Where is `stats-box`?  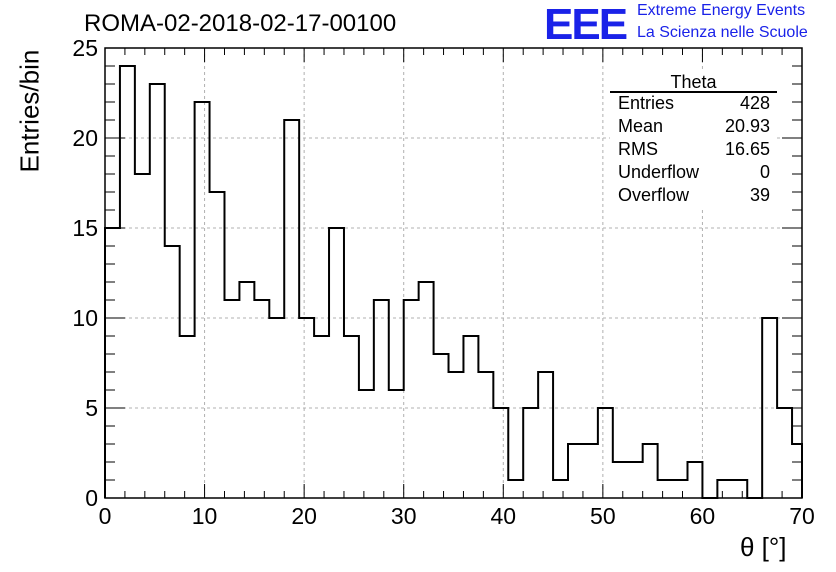
stats-box is located at coordinates (693, 140).